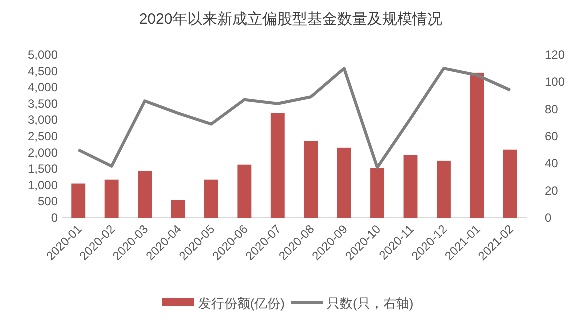  What do you see at coordinates (43, 185) in the screenshot?
I see `y-tick-label: 1,000` at bounding box center [43, 185].